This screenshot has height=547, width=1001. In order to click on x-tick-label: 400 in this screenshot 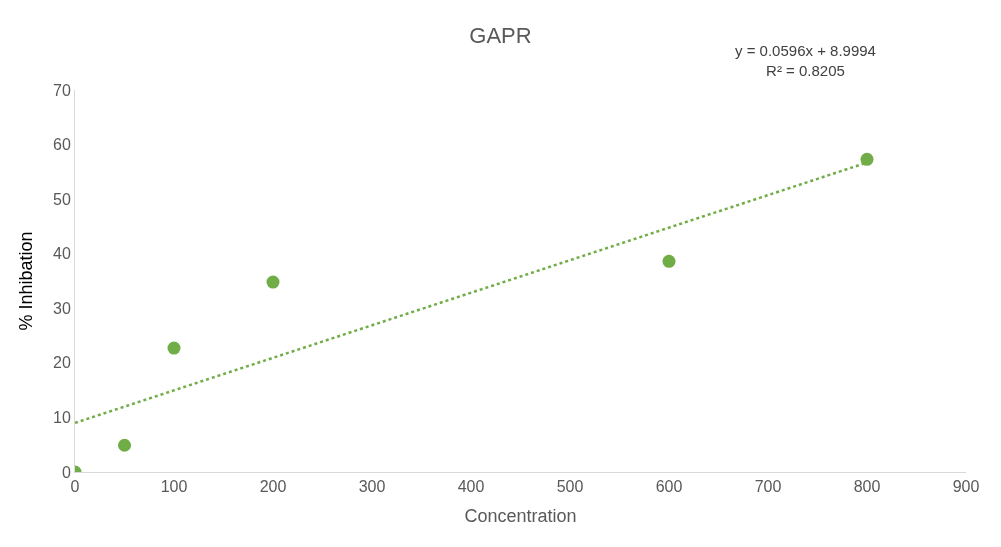, I will do `click(471, 487)`.